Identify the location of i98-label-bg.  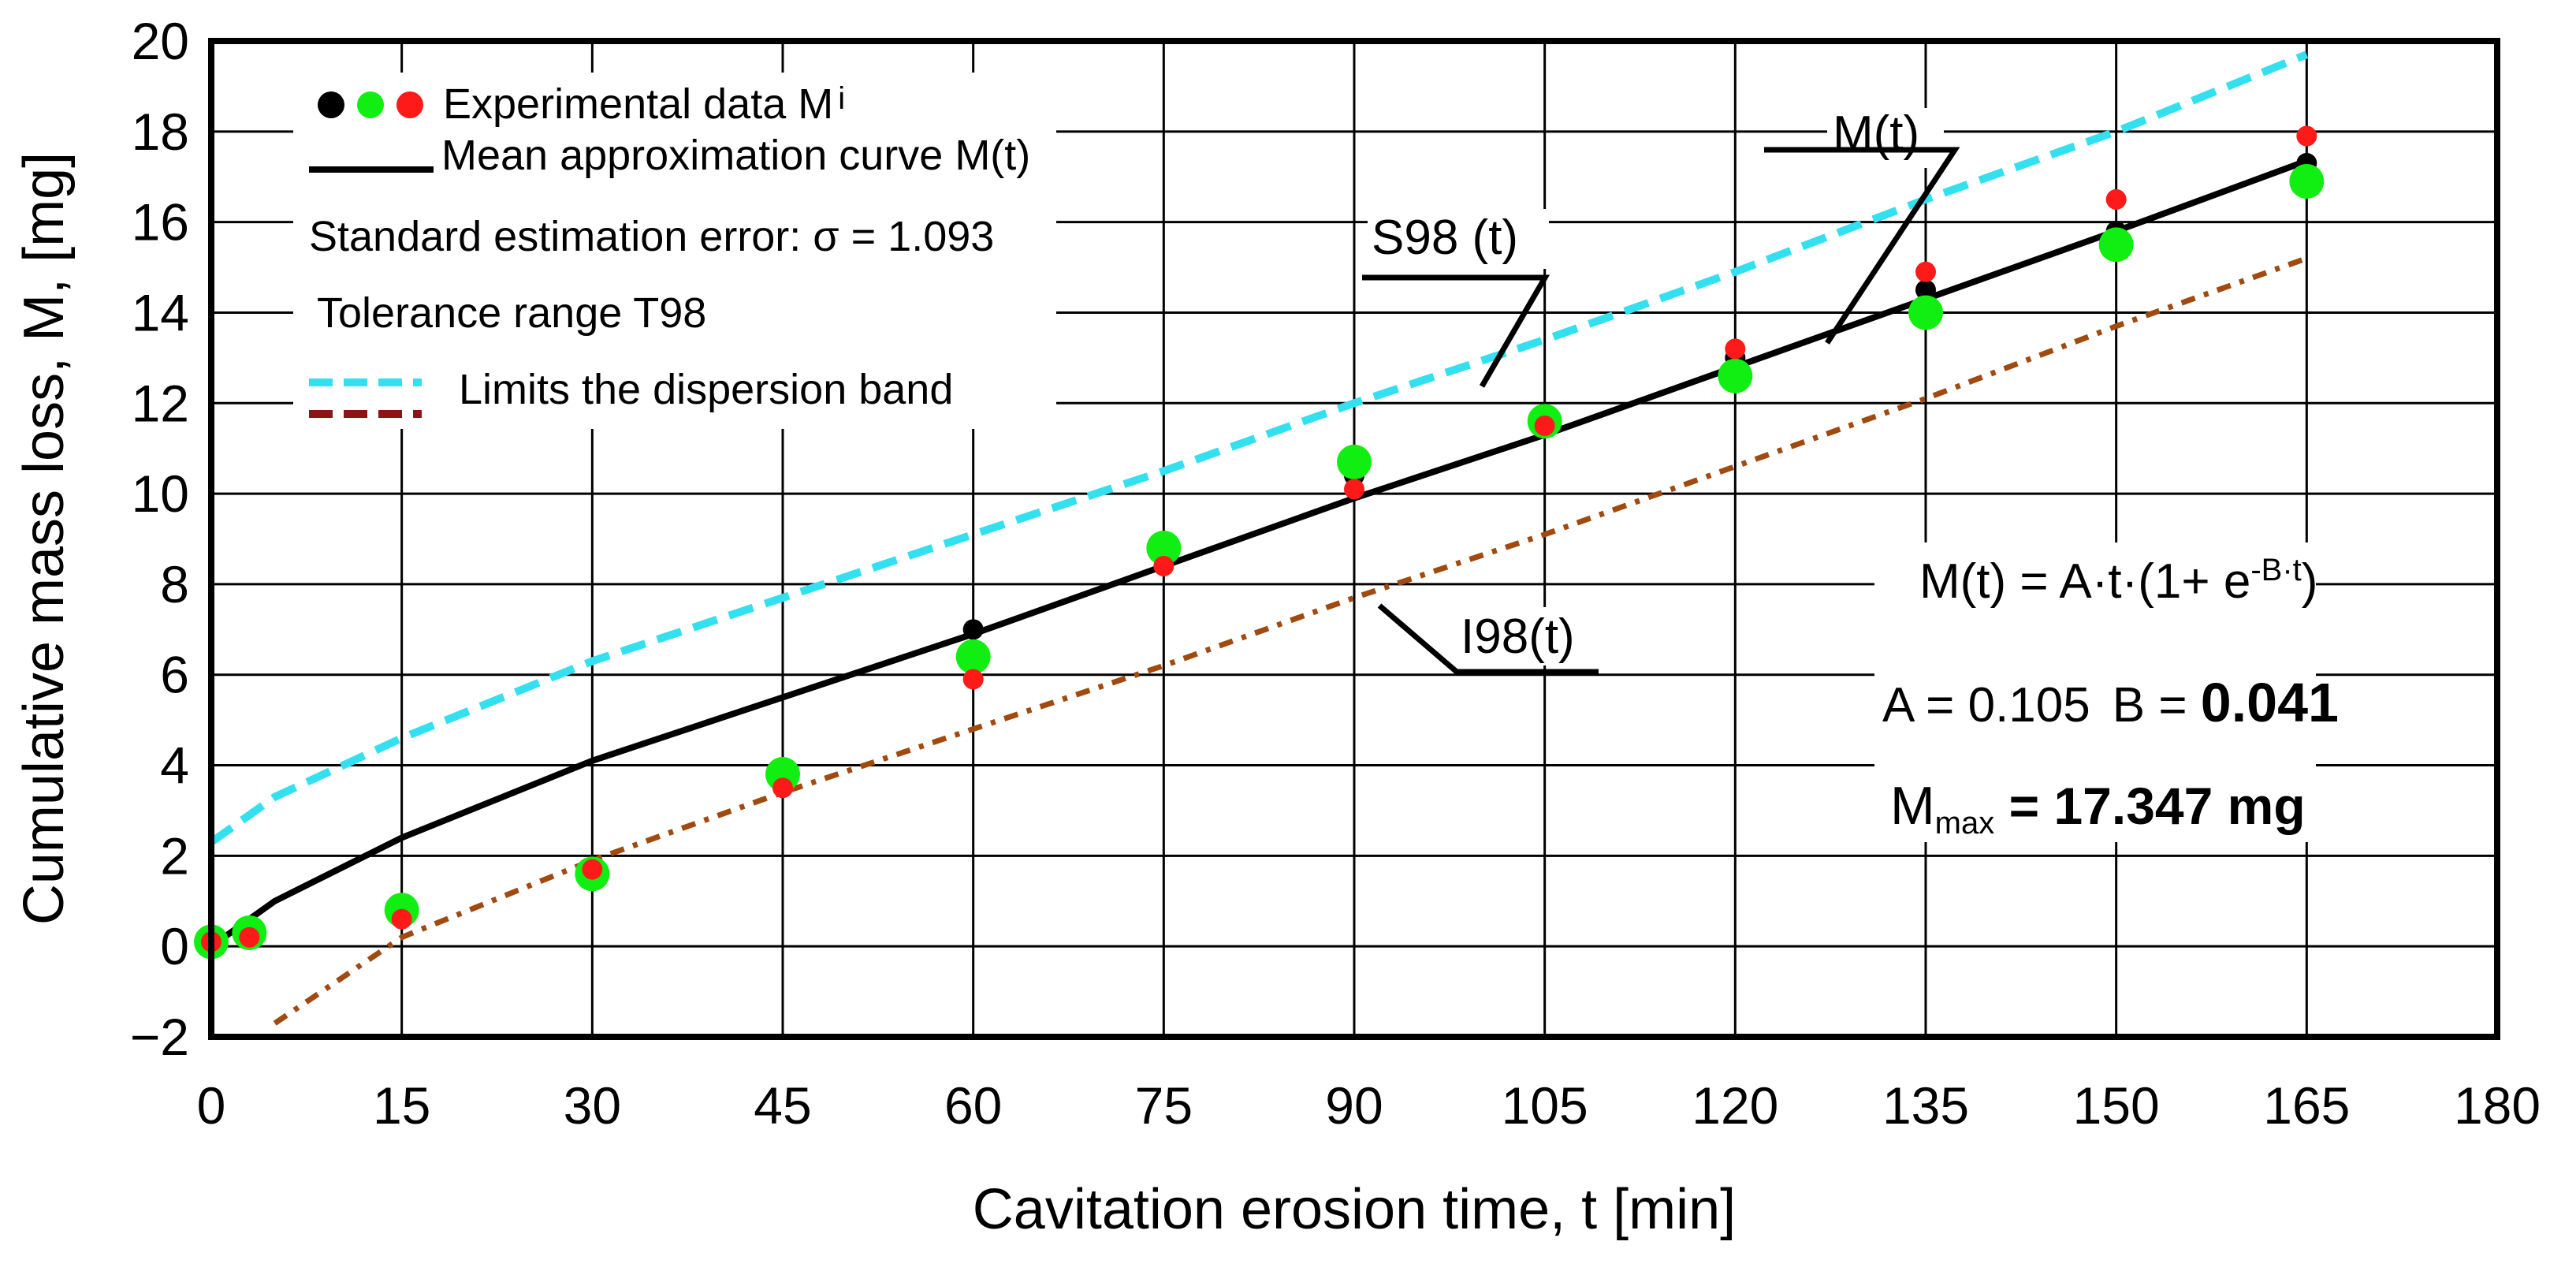
(1528, 636).